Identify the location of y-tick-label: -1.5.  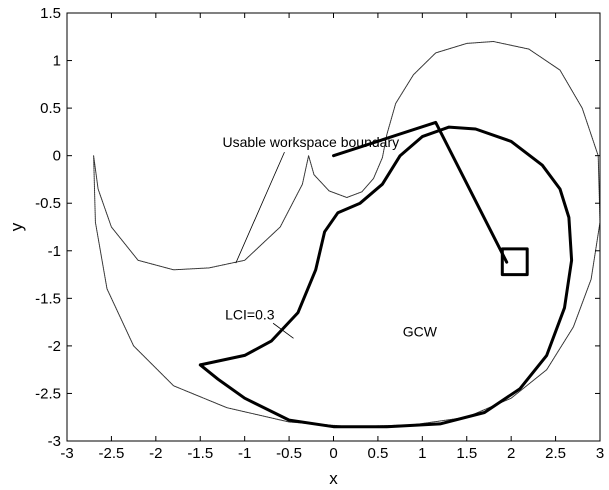
(48, 298).